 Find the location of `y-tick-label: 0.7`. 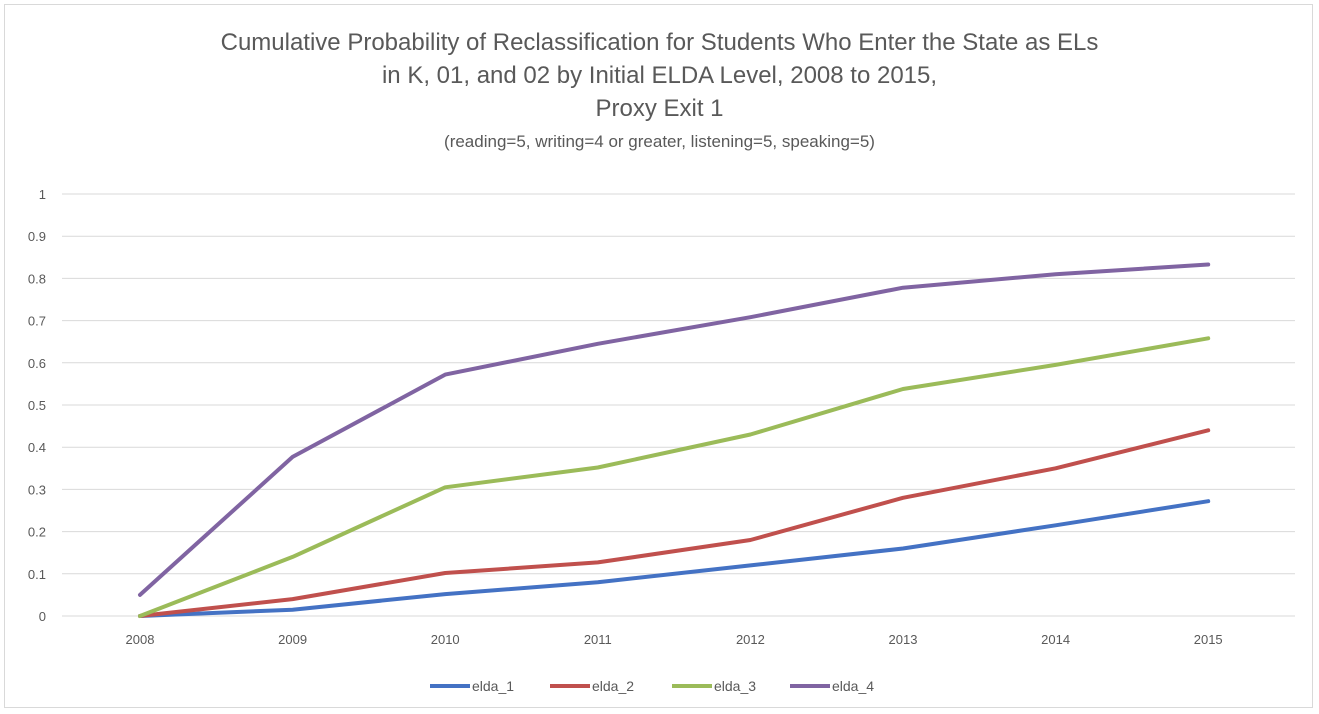

y-tick-label: 0.7 is located at coordinates (37, 321).